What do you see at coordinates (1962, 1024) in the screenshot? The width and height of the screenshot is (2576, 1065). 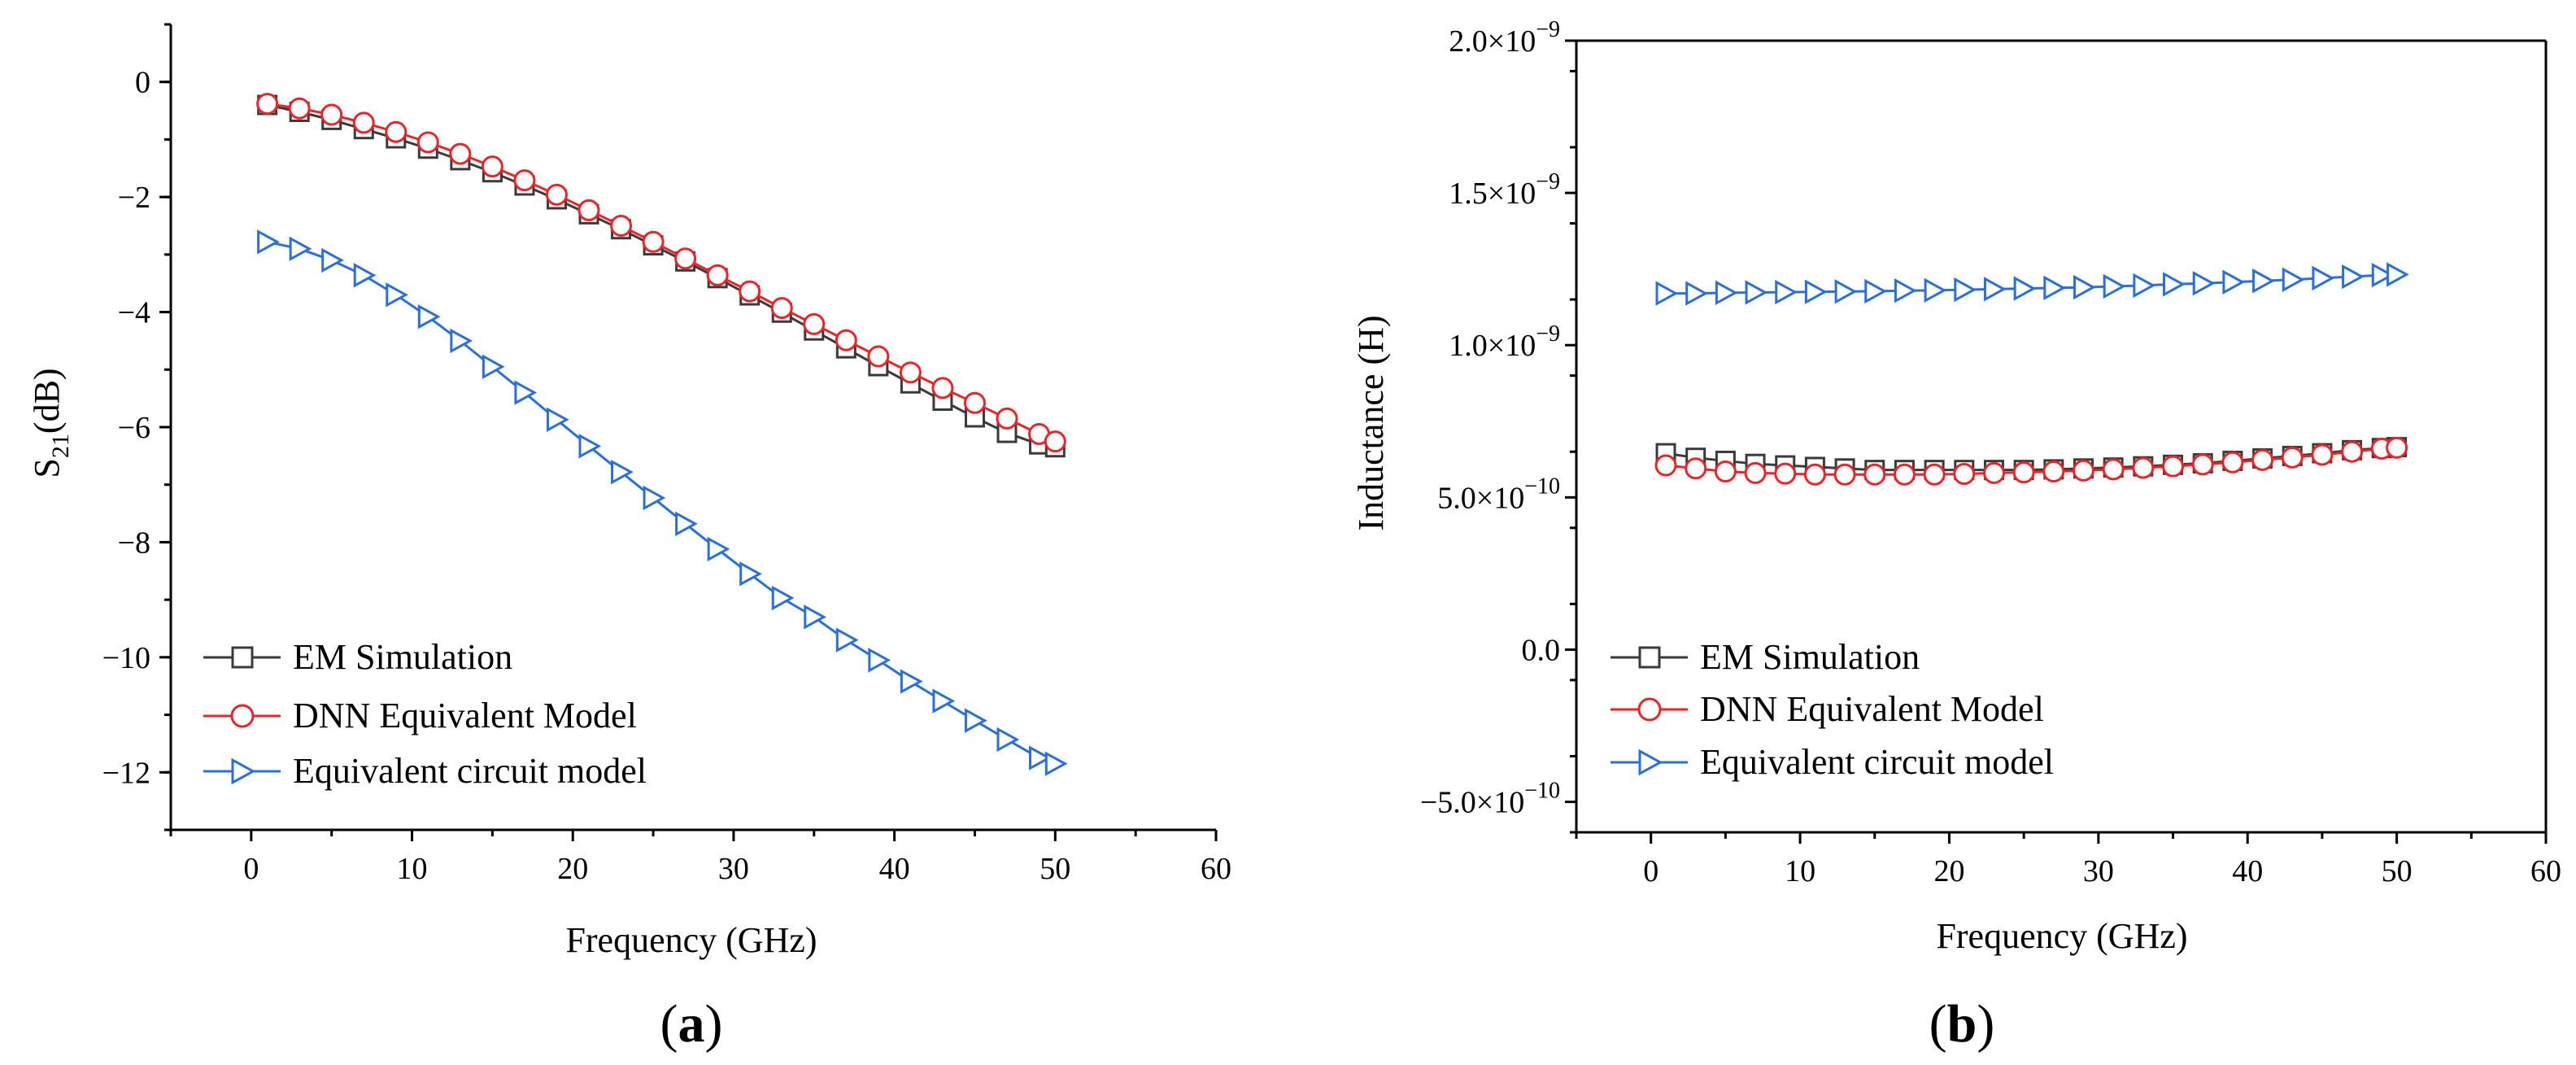 I see `panel-label-b: (b)` at bounding box center [1962, 1024].